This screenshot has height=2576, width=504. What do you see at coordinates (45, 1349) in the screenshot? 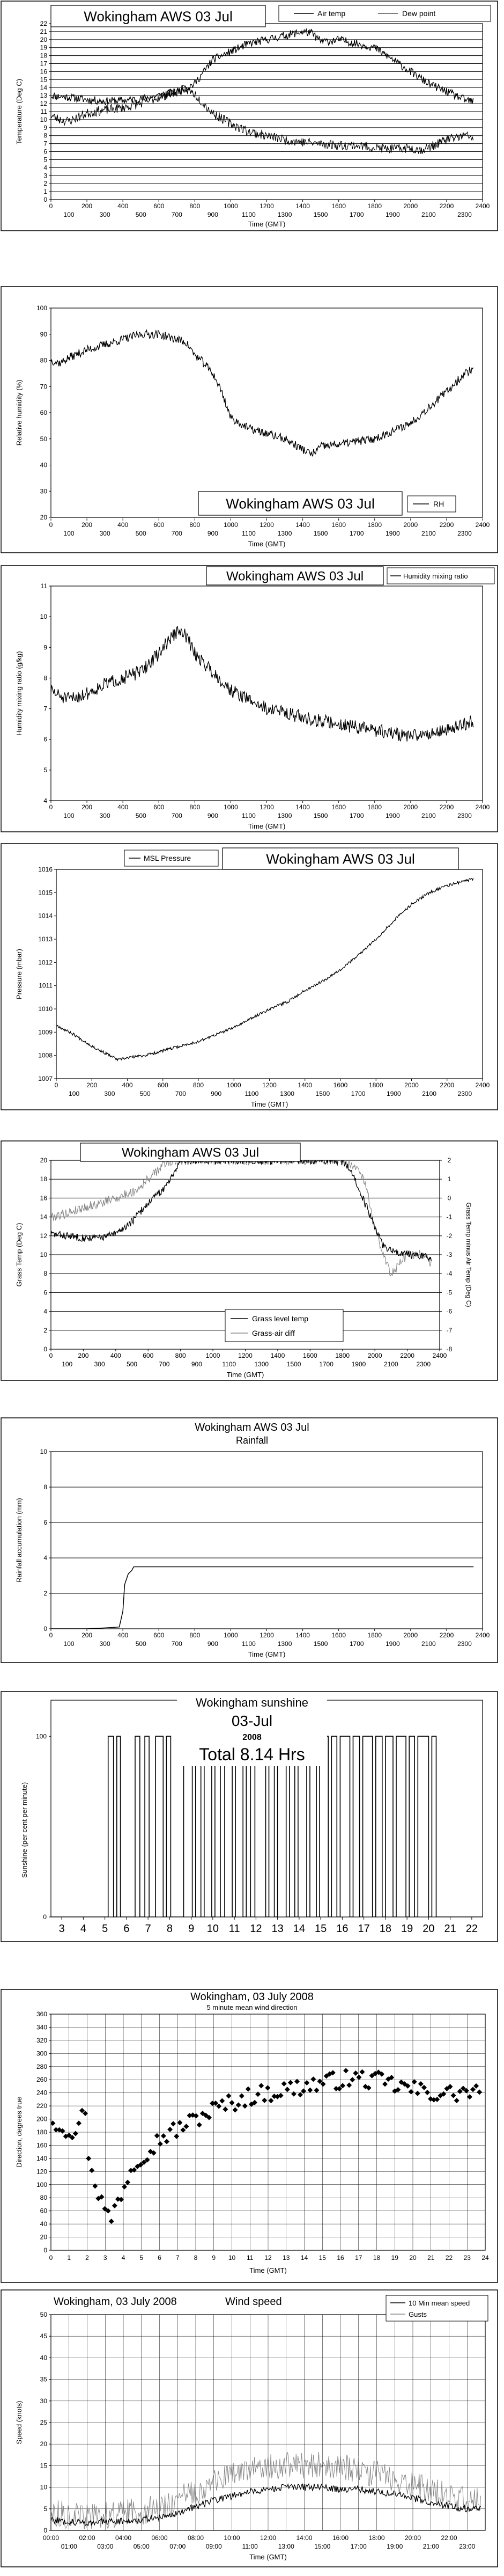
I see `y-tick-label: 0` at bounding box center [45, 1349].